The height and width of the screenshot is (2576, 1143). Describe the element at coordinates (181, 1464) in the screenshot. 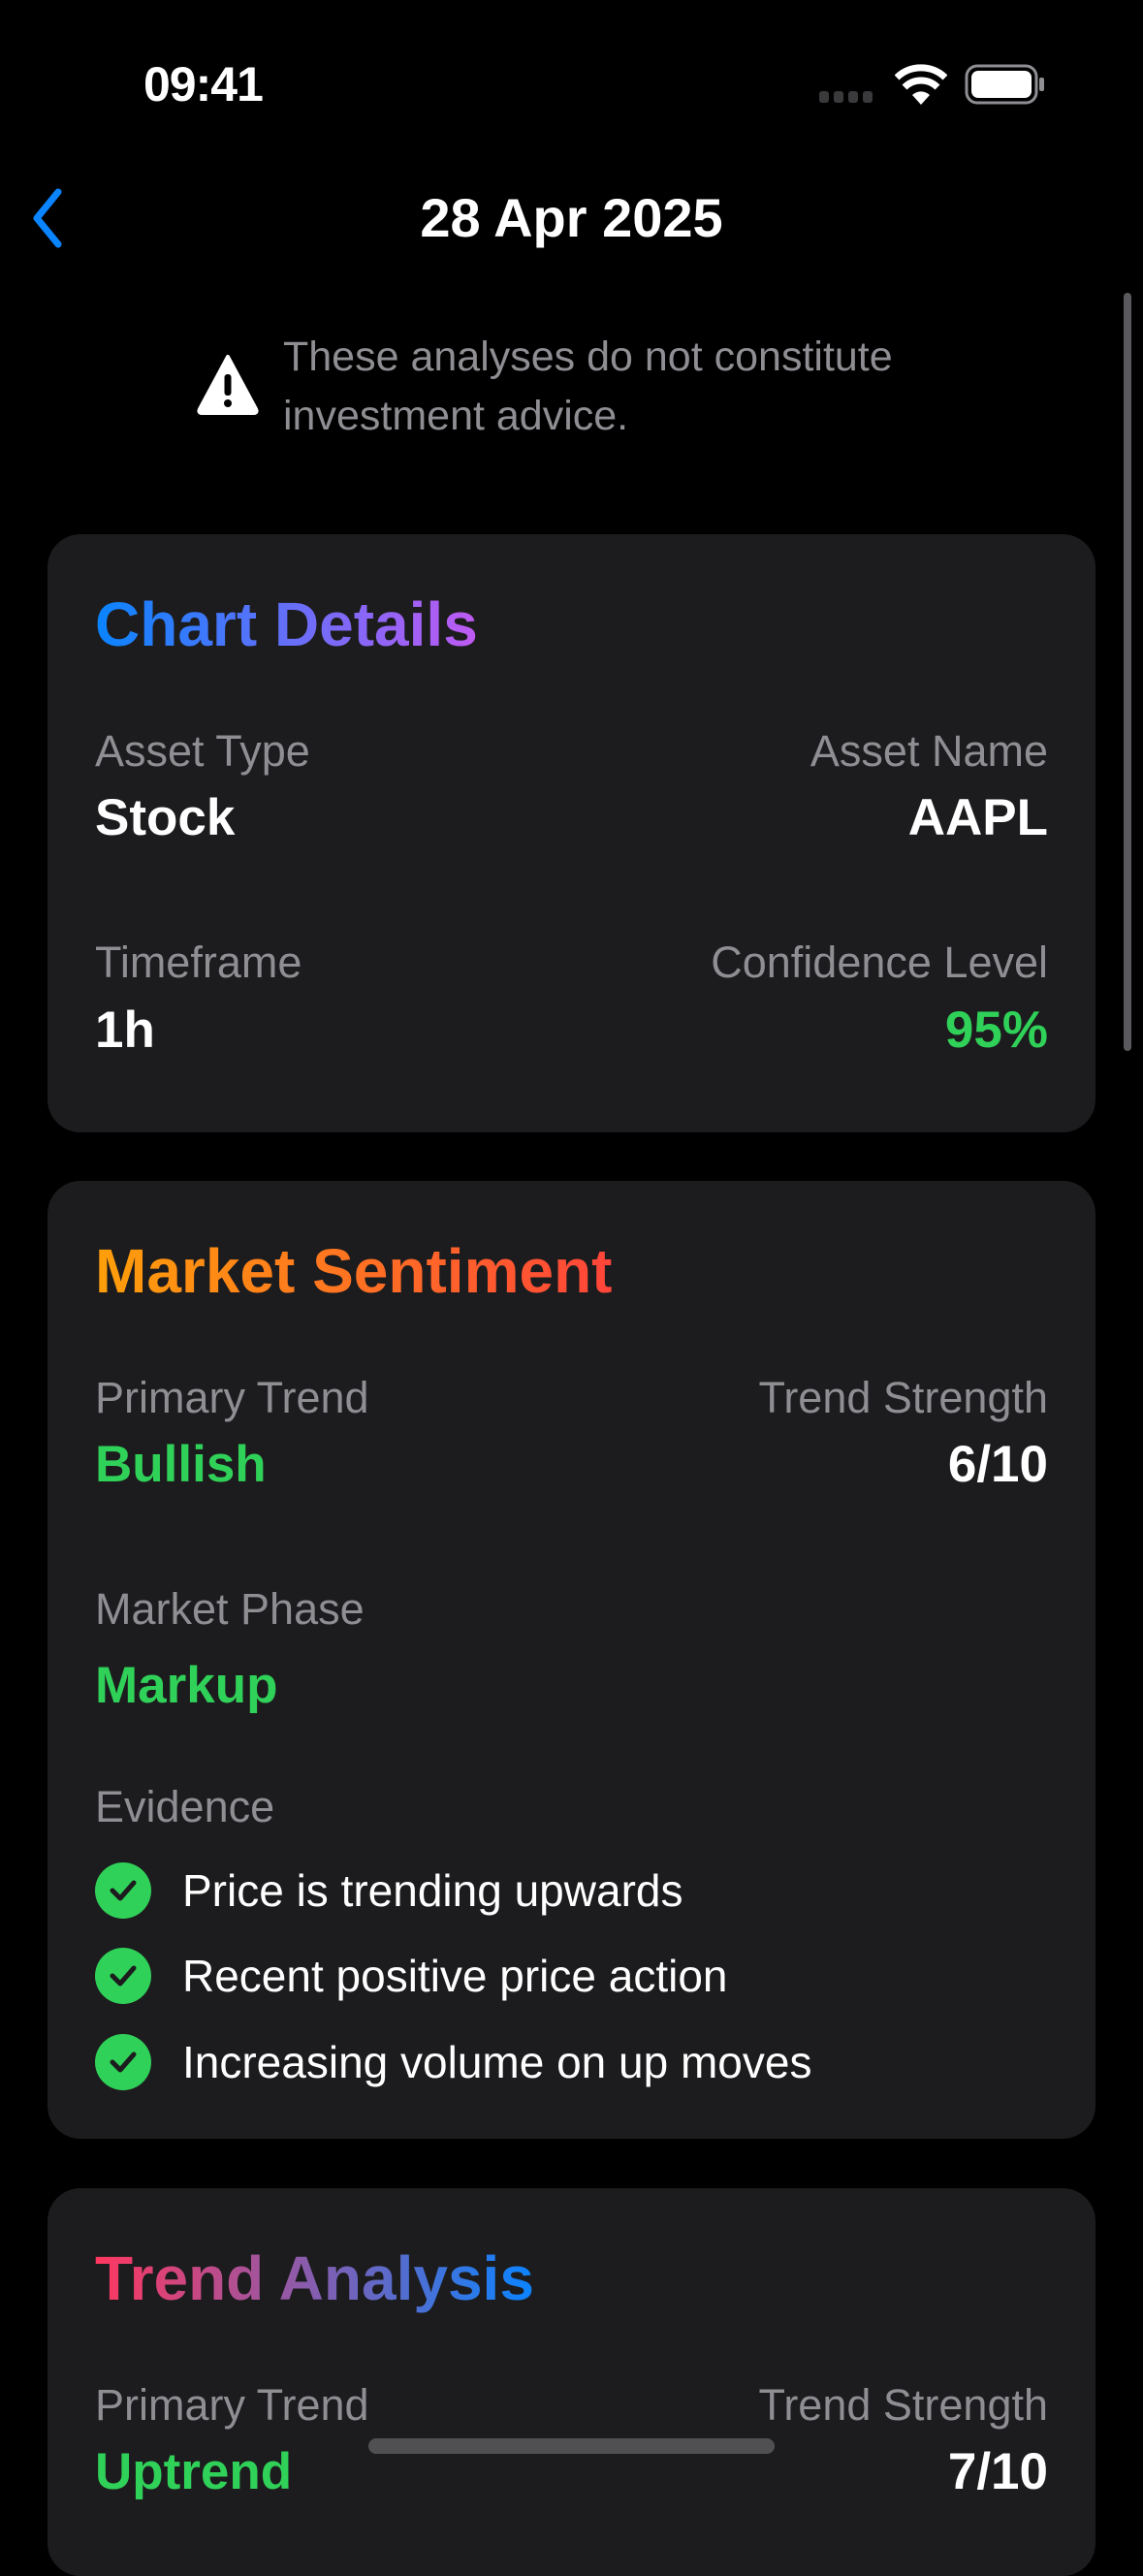

I see `primary-trend-value: Bullish` at that location.